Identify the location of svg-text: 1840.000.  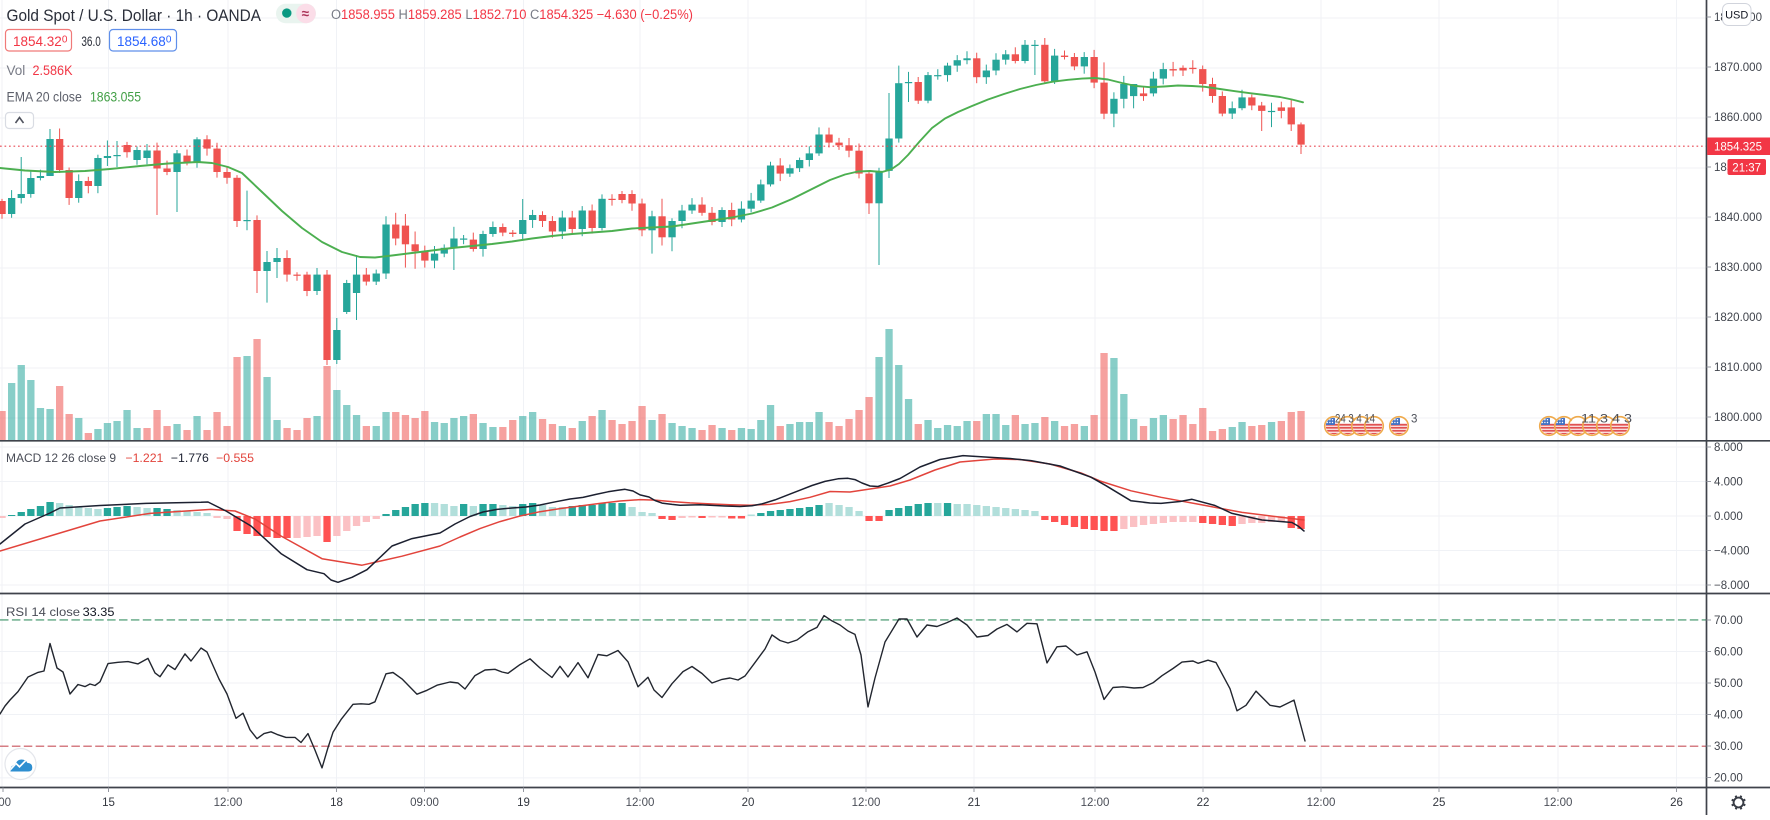
(1738, 218).